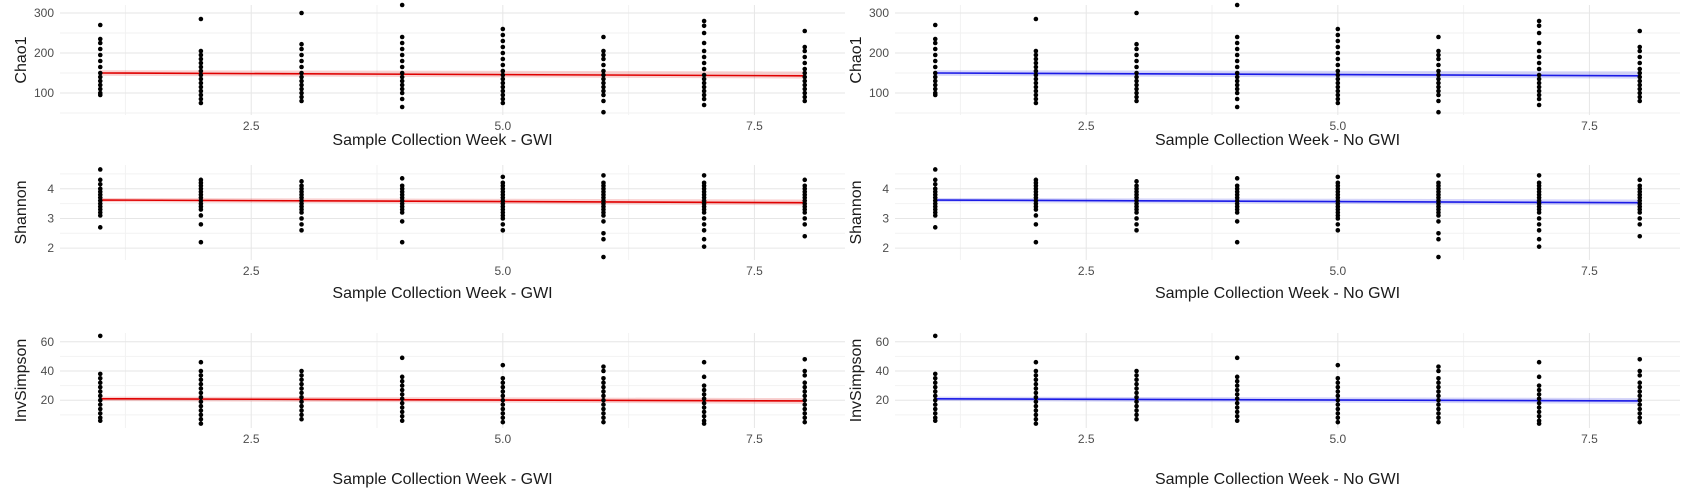 The height and width of the screenshot is (495, 1690). What do you see at coordinates (1086, 126) in the screenshot?
I see `x-tick-label: 2.5` at bounding box center [1086, 126].